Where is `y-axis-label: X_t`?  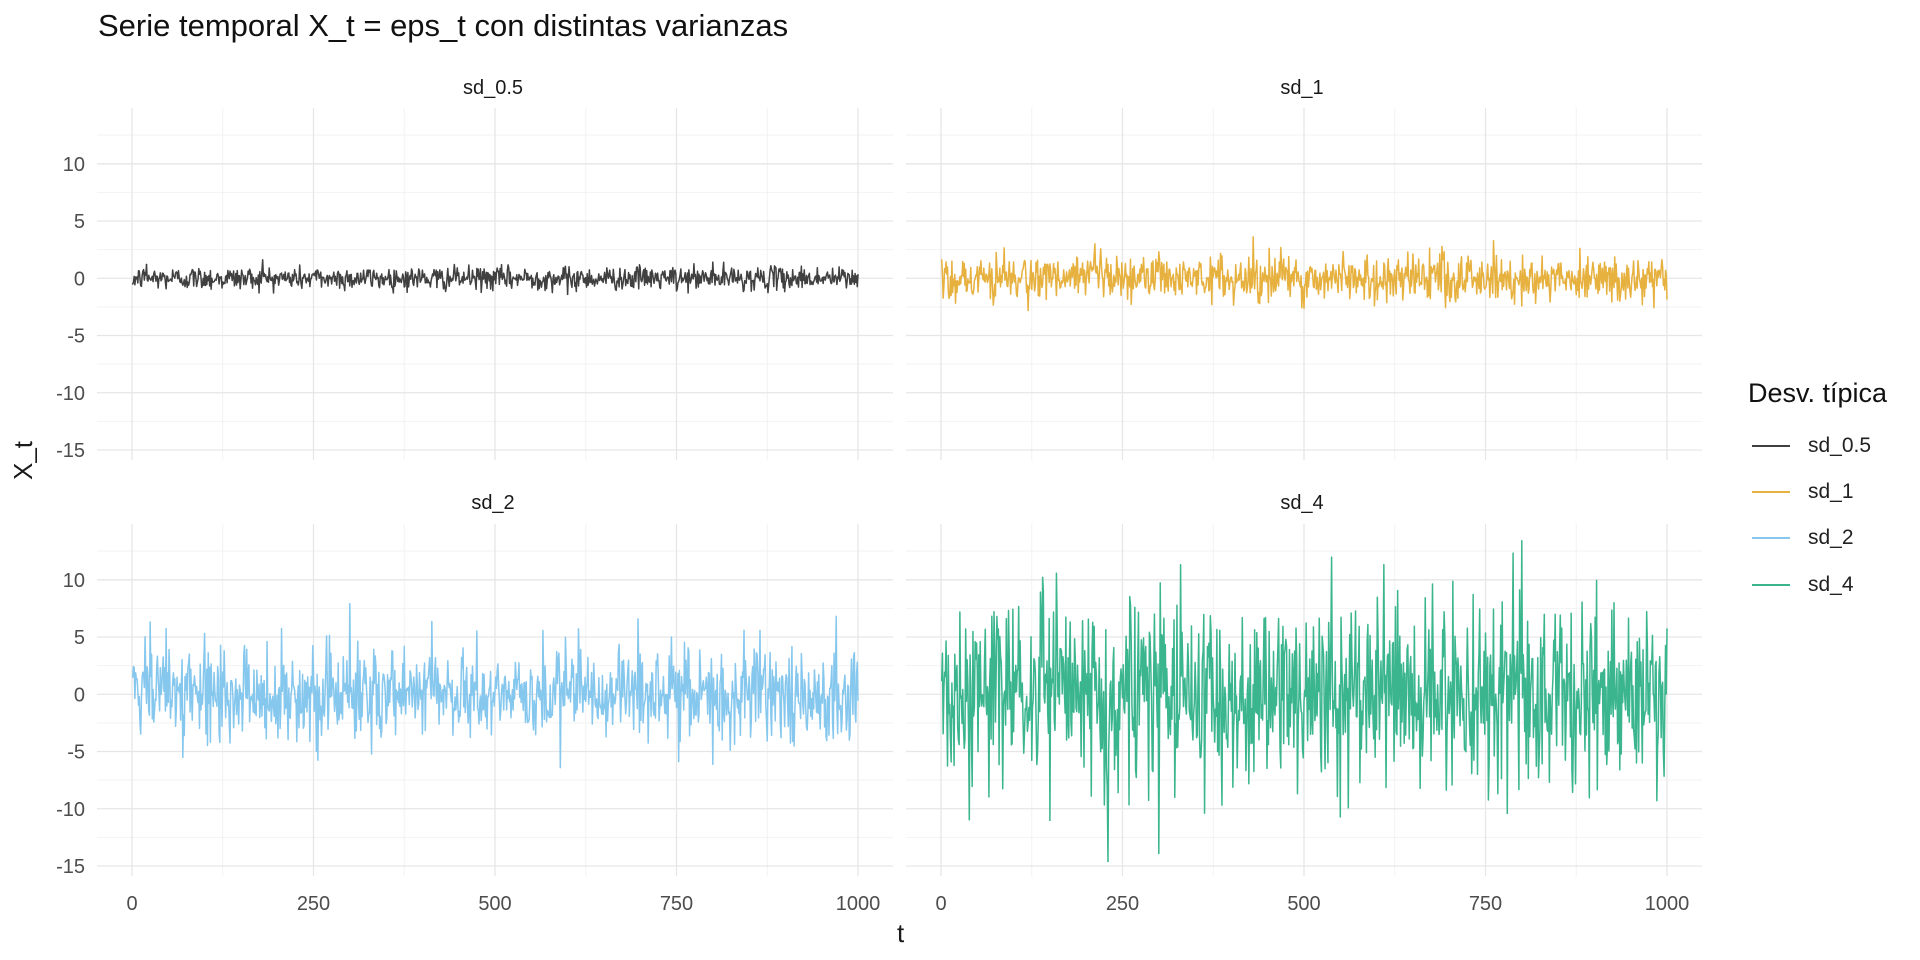 y-axis-label: X_t is located at coordinates (23, 460).